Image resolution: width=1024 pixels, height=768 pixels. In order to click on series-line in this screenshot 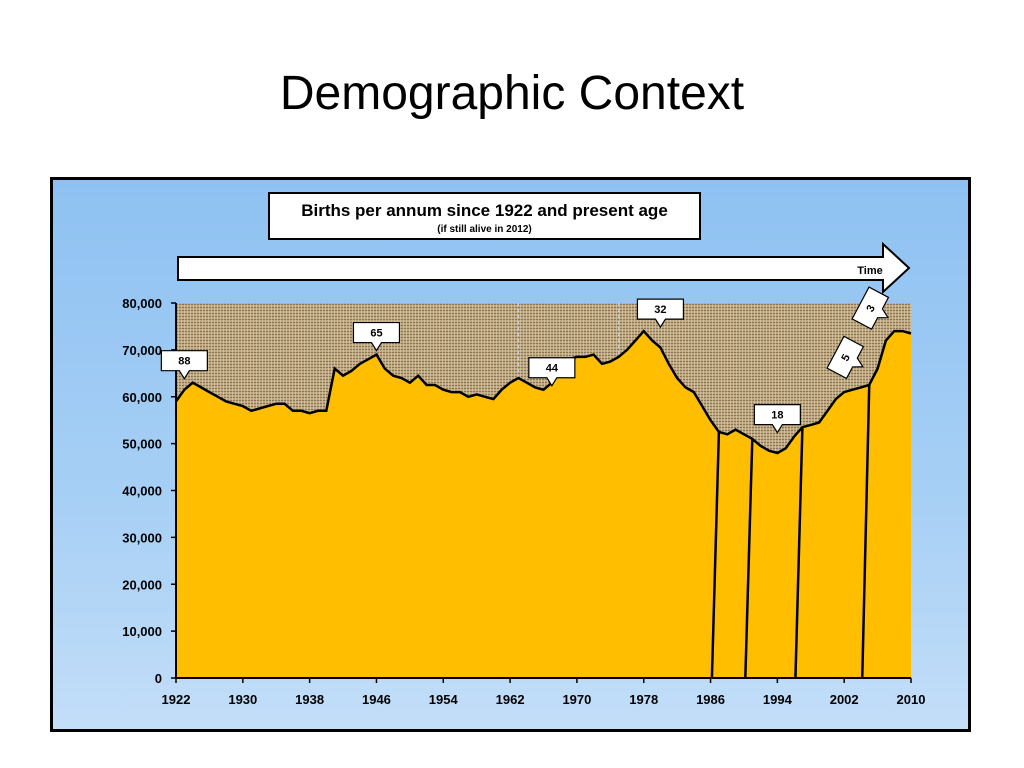, I will do `click(543, 392)`.